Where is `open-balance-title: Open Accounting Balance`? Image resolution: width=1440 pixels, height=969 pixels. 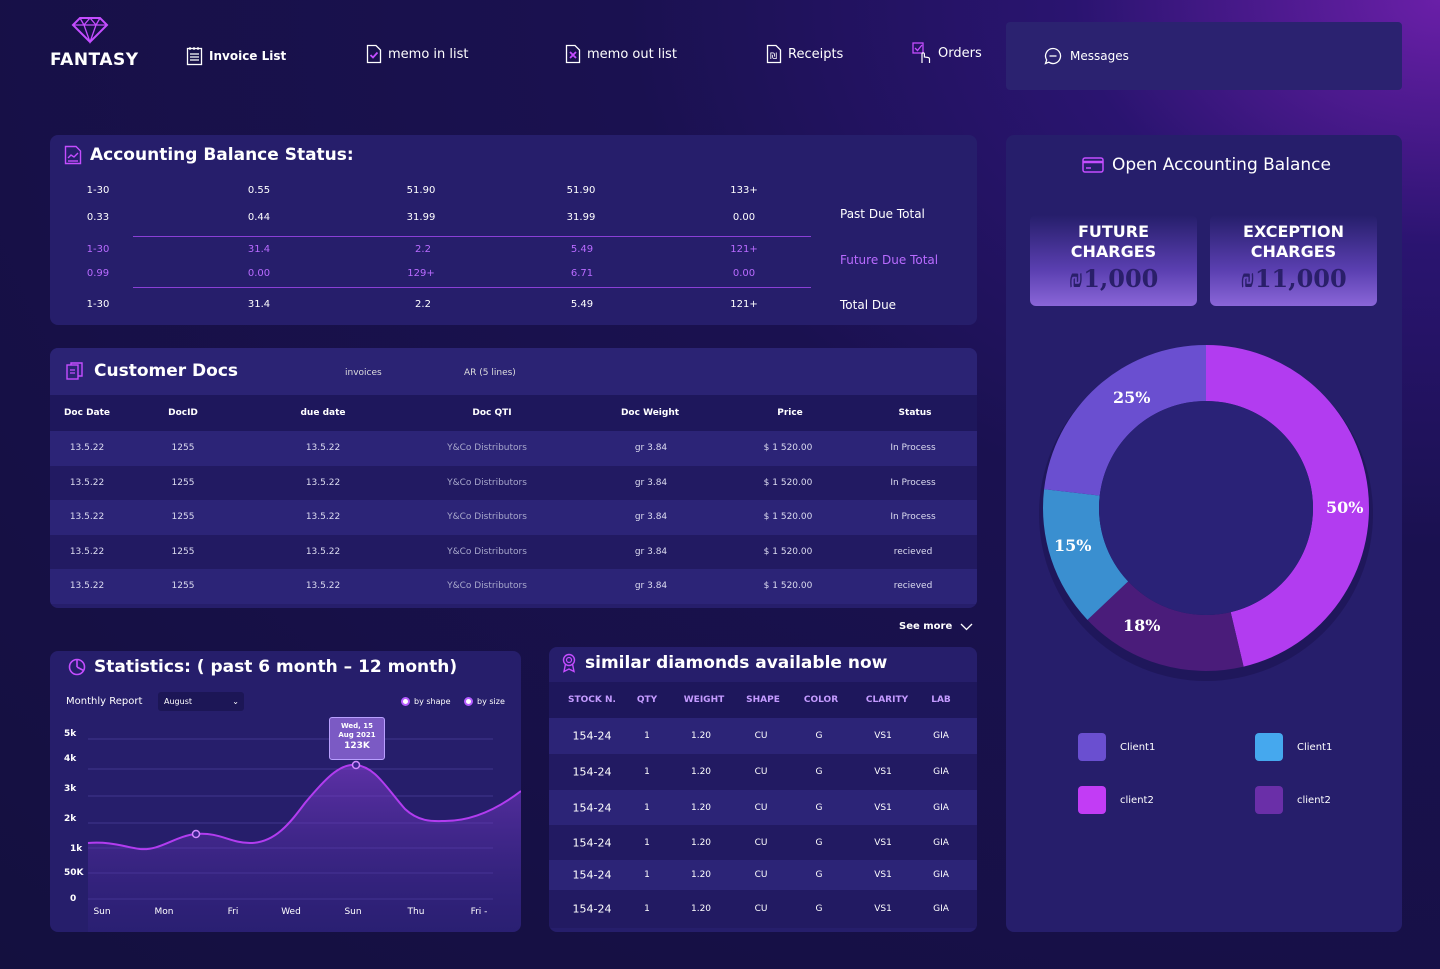
open-balance-title: Open Accounting Balance is located at coordinates (1206, 165).